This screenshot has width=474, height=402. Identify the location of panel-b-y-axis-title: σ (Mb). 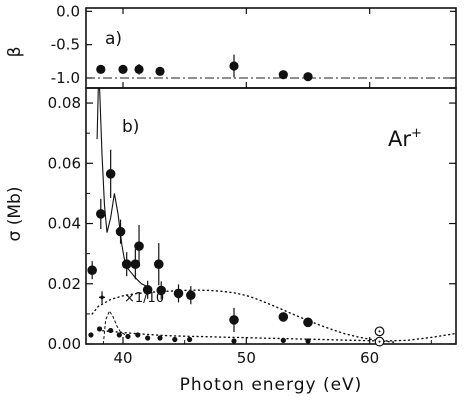
(15, 214).